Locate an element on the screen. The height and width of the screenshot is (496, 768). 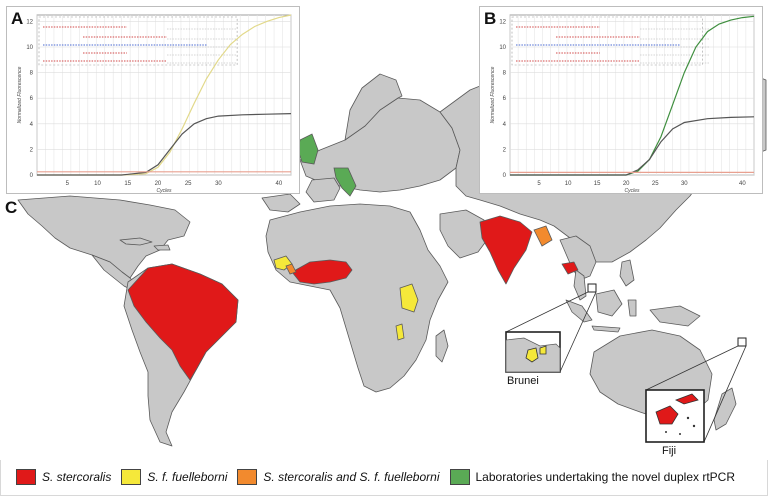
iberia is located at coordinates (323, 190).